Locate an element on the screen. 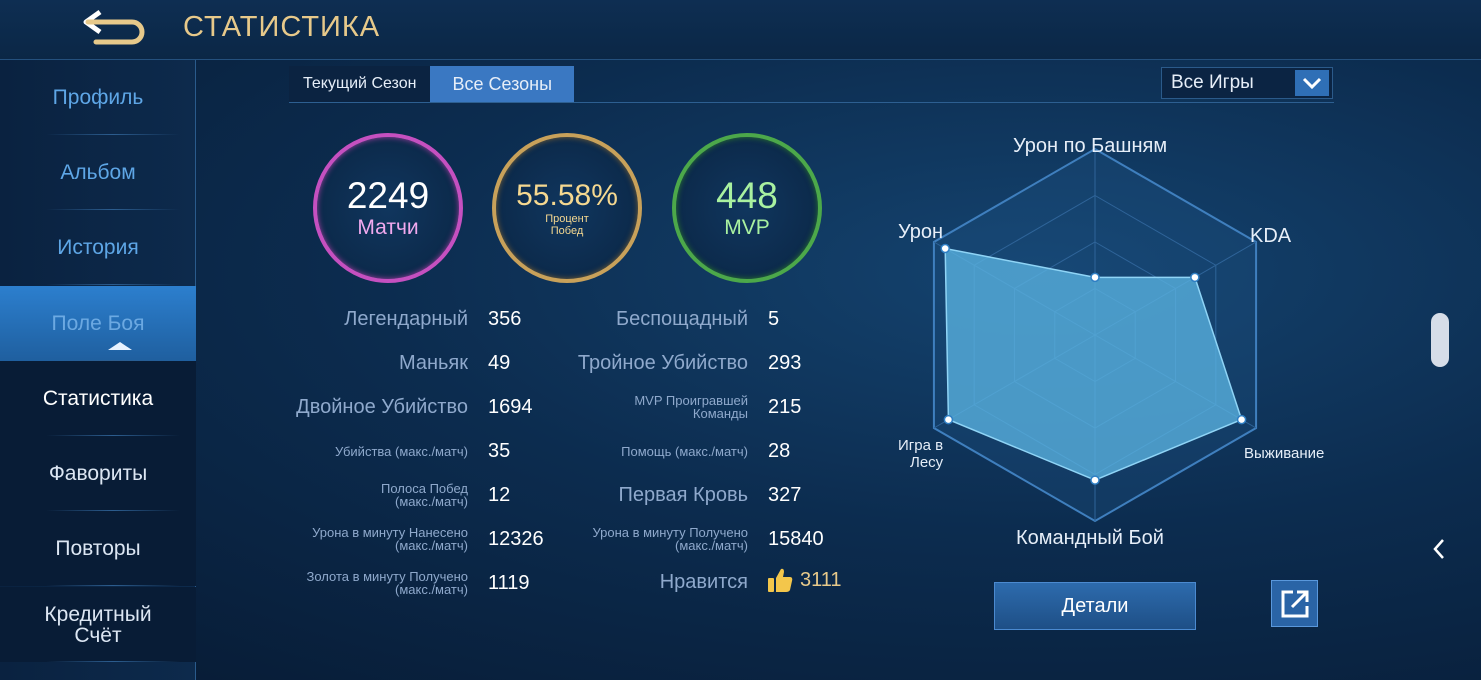 The height and width of the screenshot is (680, 1481). scrollbar-handle is located at coordinates (1440, 340).